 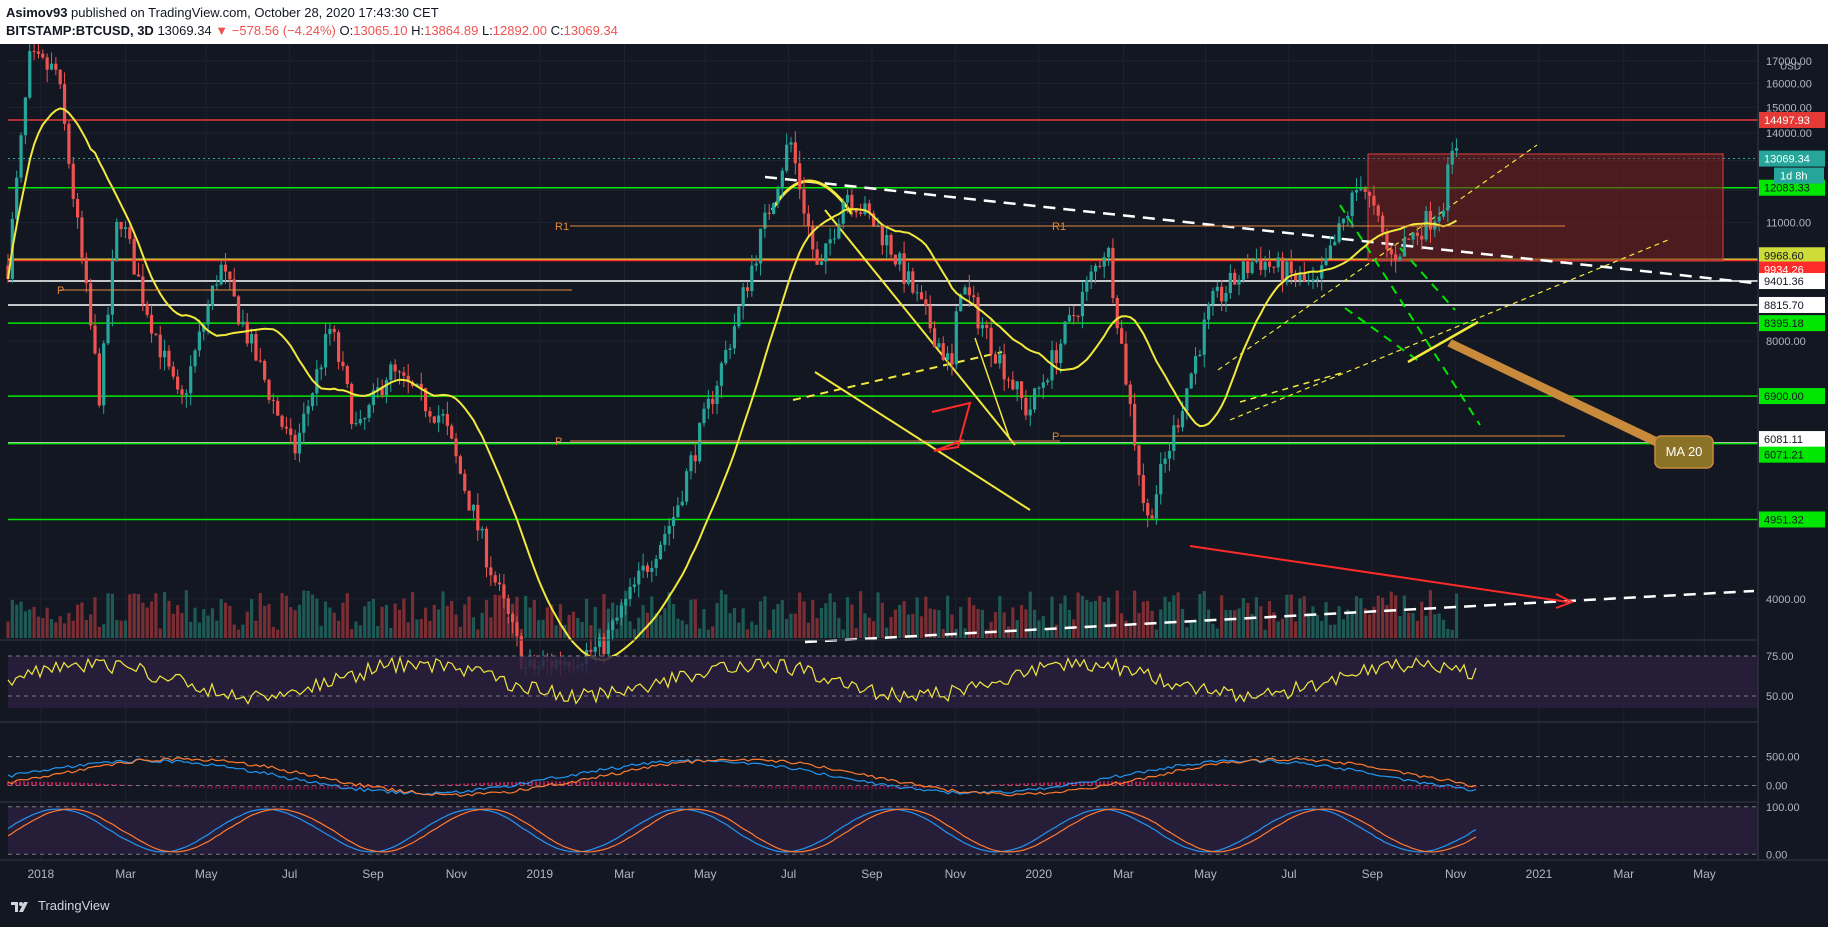 What do you see at coordinates (920, 327) in the screenshot?
I see `wedge-upper` at bounding box center [920, 327].